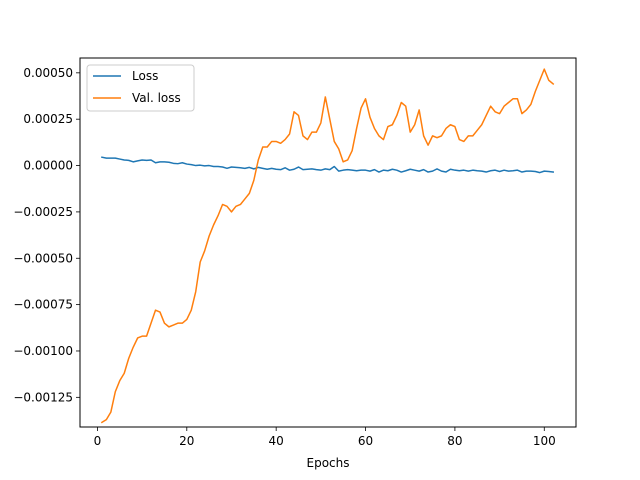  I want to click on y-tick-label: −0.00125, so click(43, 397).